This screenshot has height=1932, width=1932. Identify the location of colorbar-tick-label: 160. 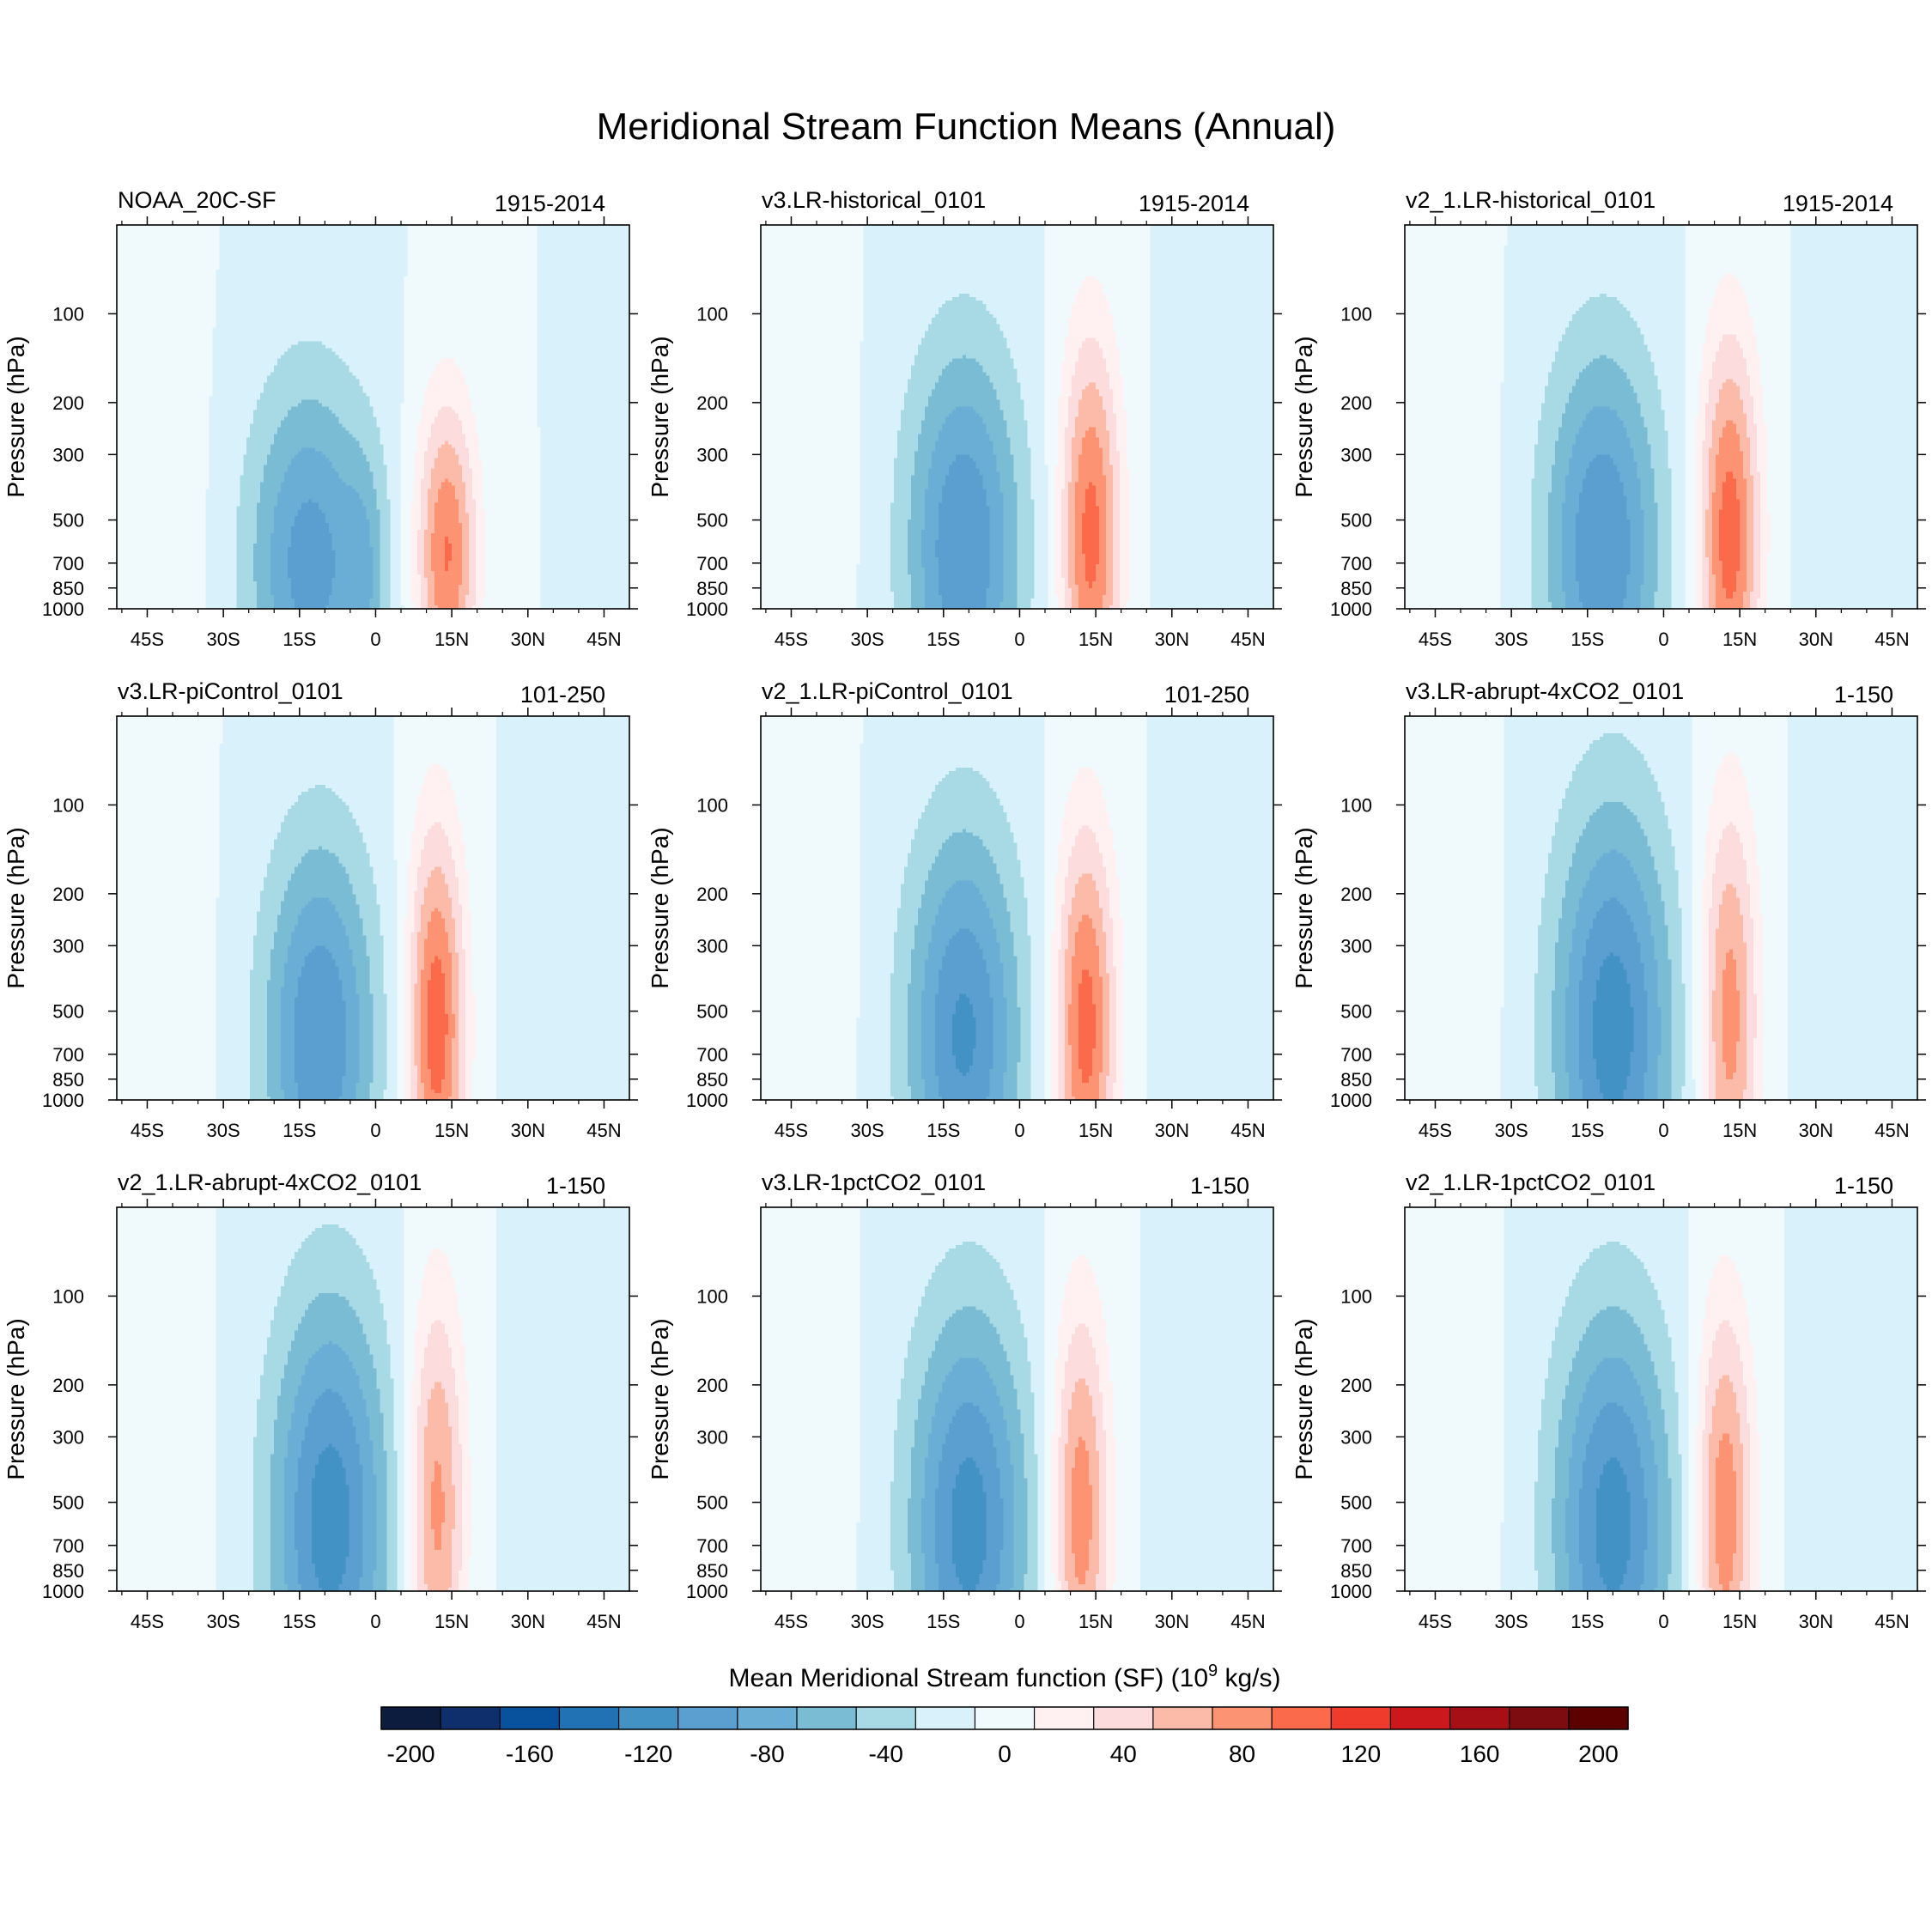
(1480, 1754).